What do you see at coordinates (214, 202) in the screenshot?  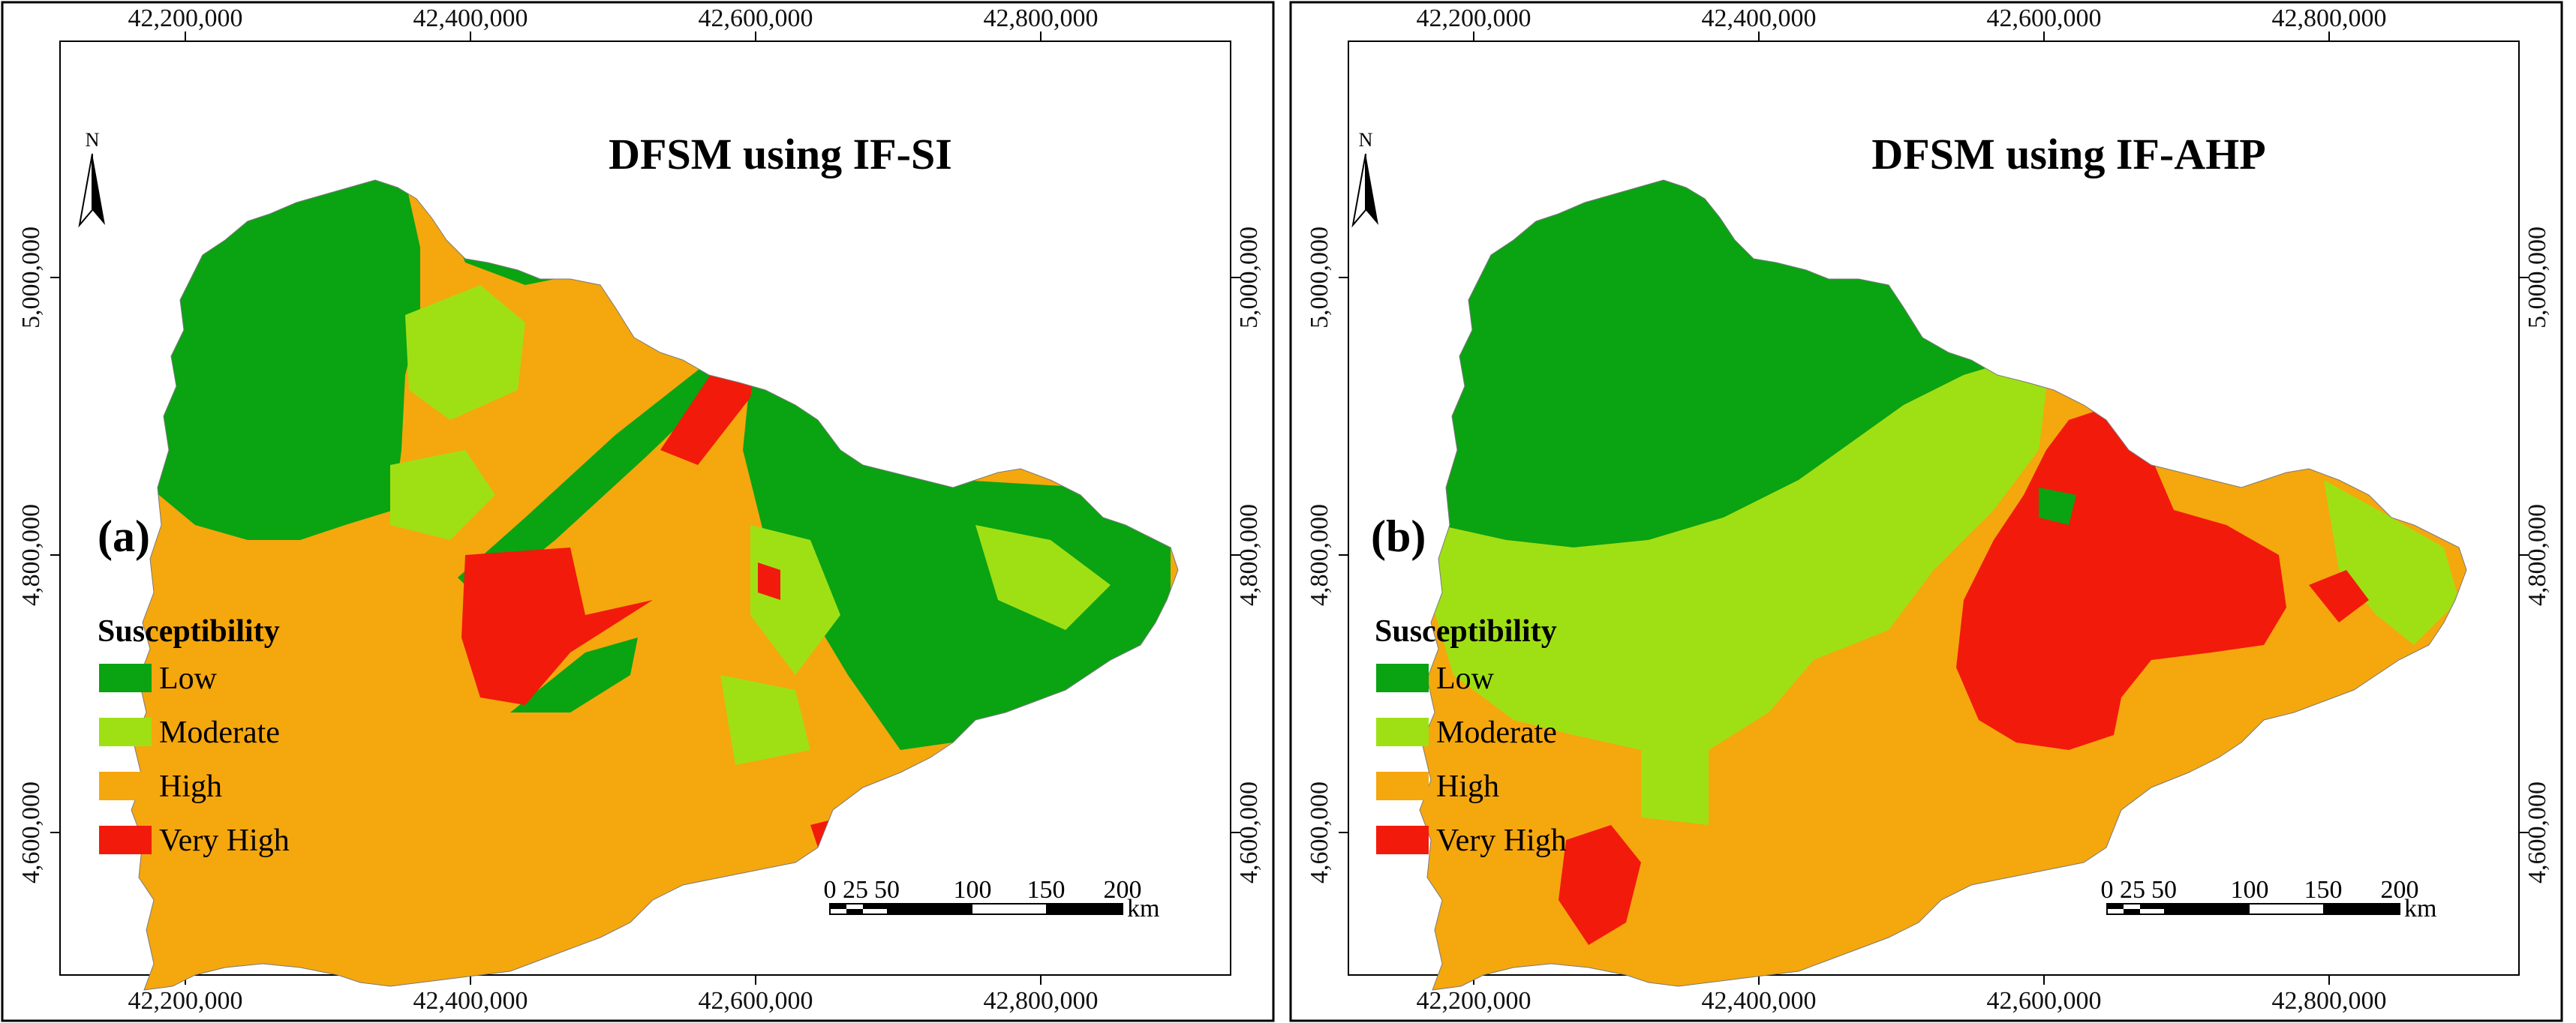 I see `zone-moderate-nw` at bounding box center [214, 202].